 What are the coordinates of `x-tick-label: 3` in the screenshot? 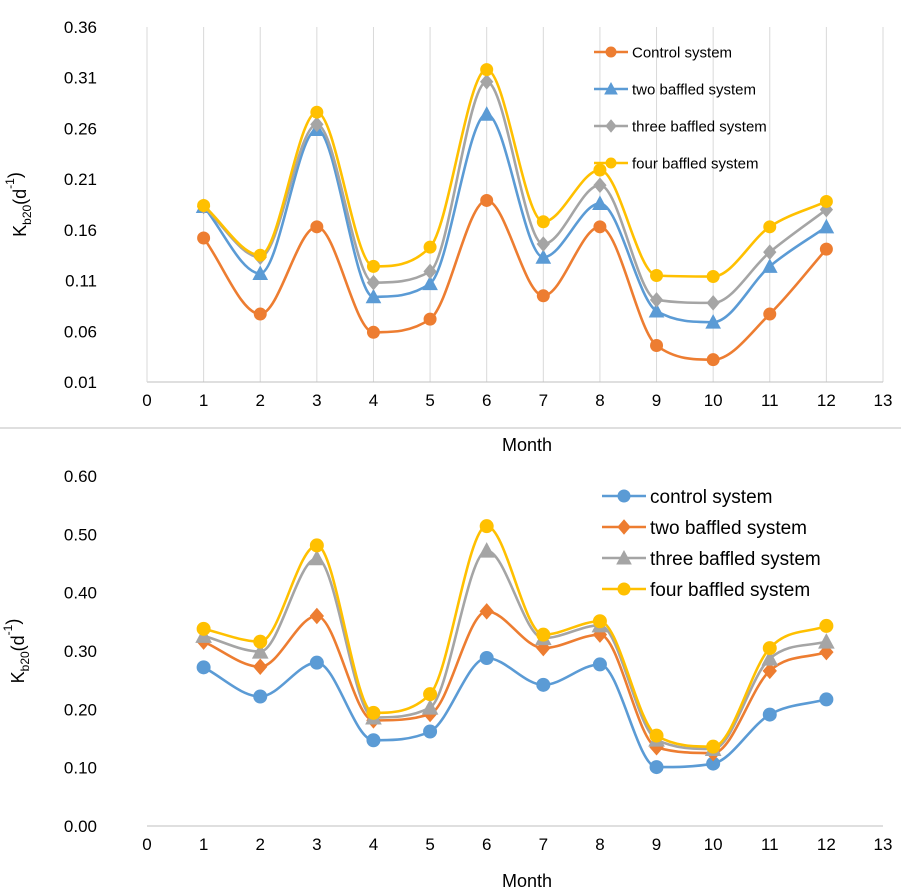 It's located at (316, 400).